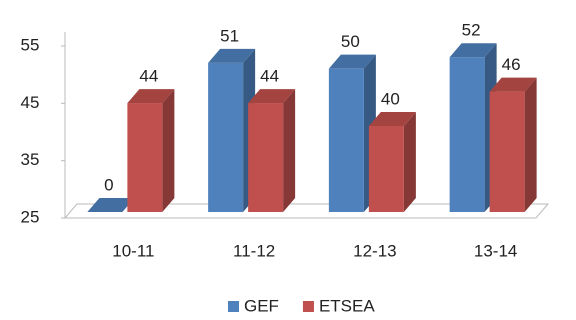 The width and height of the screenshot is (576, 320). Describe the element at coordinates (133, 250) in the screenshot. I see `x-tick-label: 10-11` at that location.